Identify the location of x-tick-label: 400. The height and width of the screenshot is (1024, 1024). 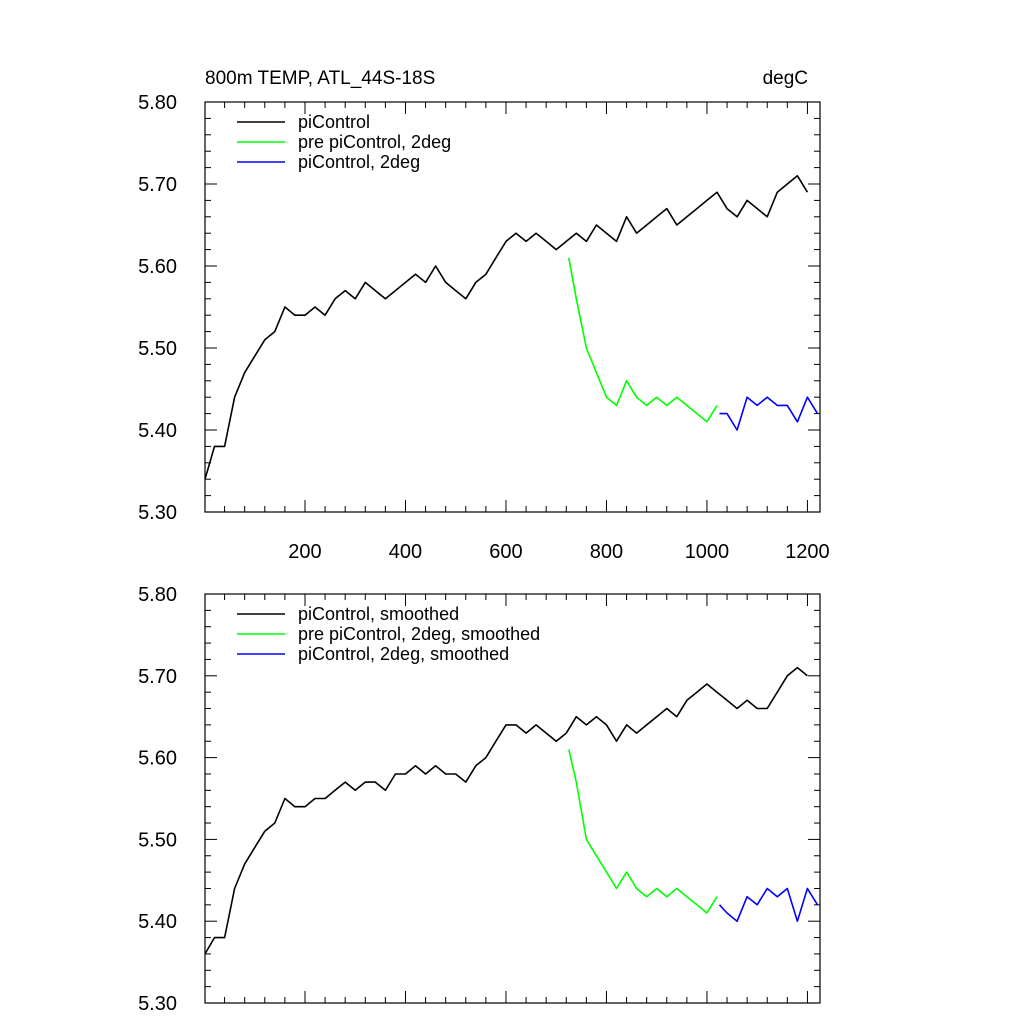
(405, 552).